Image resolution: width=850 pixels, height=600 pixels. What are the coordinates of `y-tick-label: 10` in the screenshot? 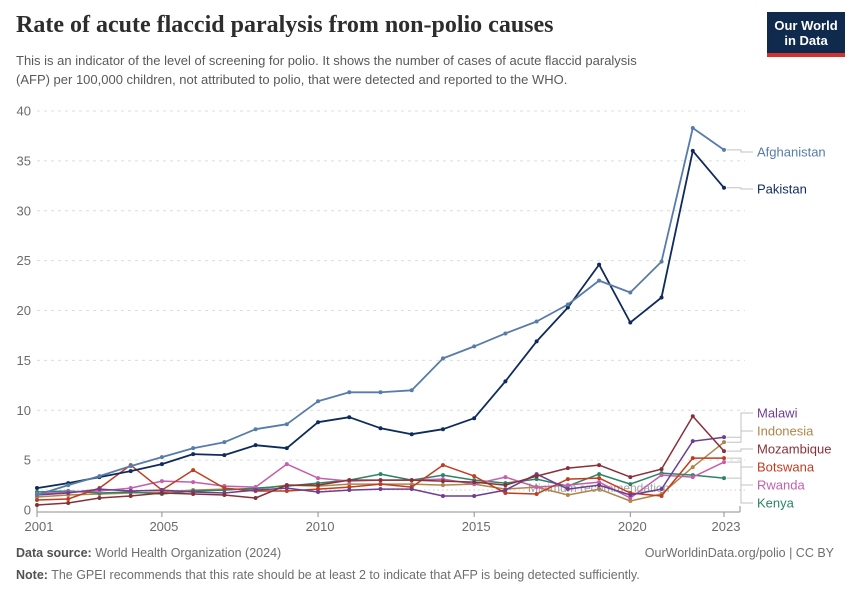 It's located at (24, 410).